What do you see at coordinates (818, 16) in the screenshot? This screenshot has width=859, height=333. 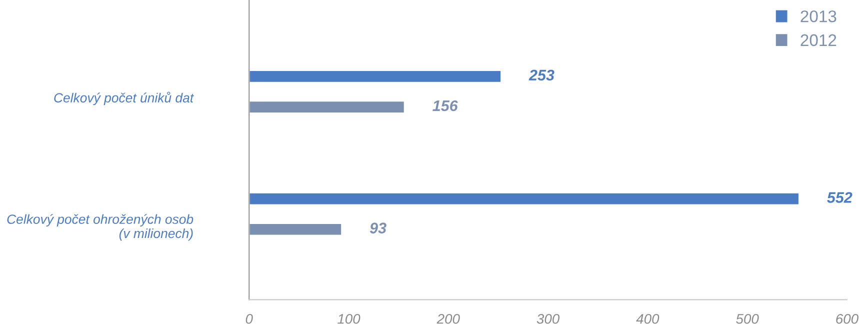 I see `legend-label: 2013` at bounding box center [818, 16].